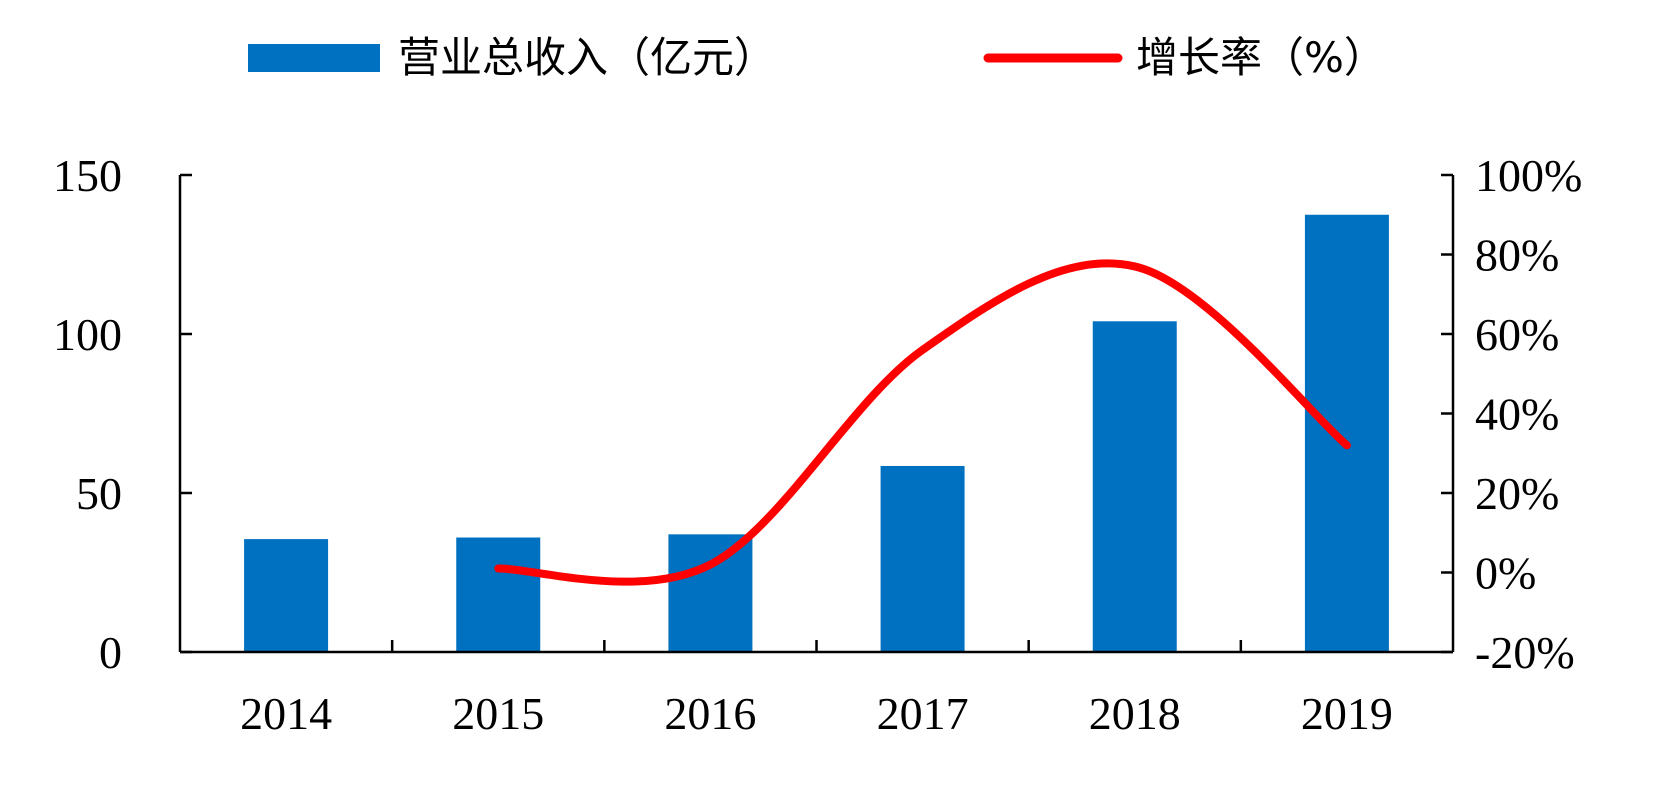 The height and width of the screenshot is (785, 1675). I want to click on x-tick-label: 2019, so click(1347, 713).